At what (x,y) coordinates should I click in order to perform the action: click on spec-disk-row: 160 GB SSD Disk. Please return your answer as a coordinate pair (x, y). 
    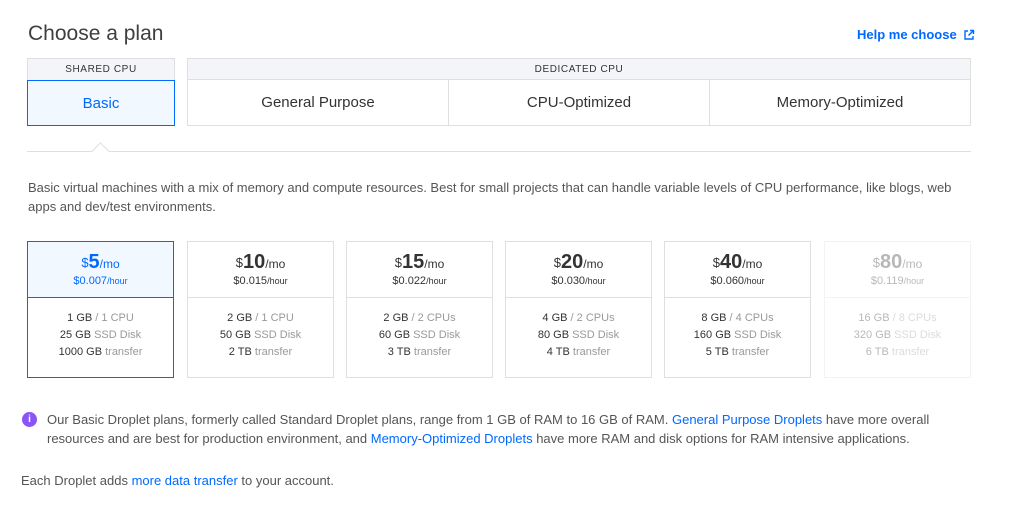
    Looking at the image, I should click on (737, 335).